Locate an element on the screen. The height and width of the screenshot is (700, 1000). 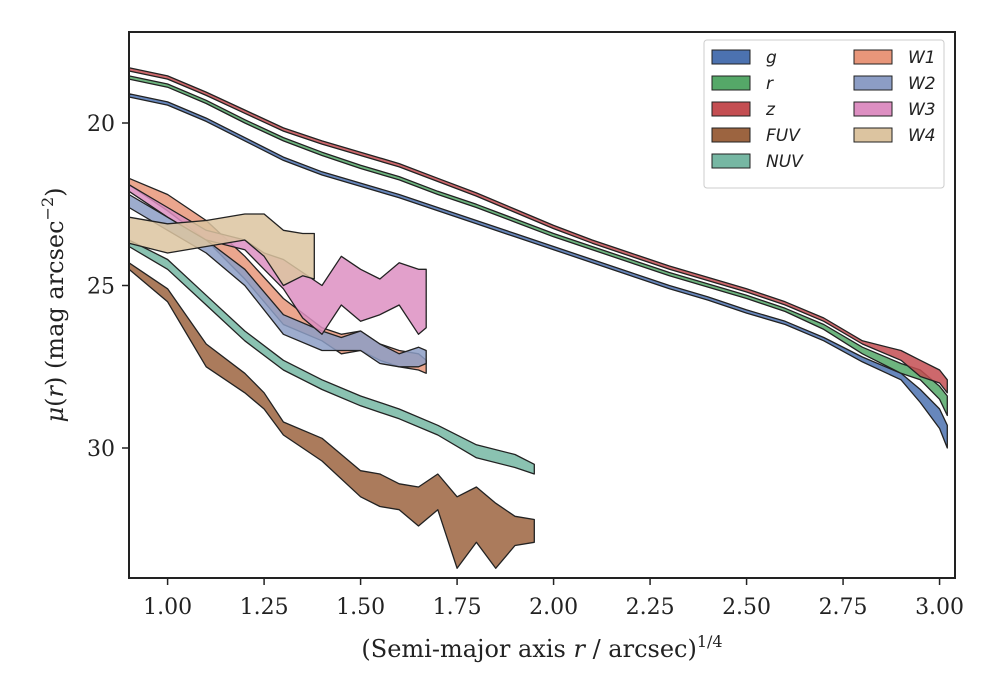
y-axis-label: μ(r) (mag arcsec−2) is located at coordinates (53, 304).